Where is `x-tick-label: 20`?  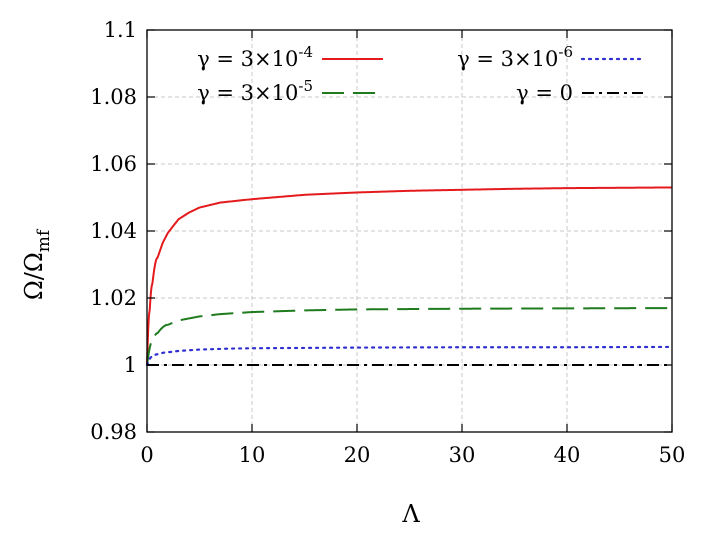 x-tick-label: 20 is located at coordinates (357, 455).